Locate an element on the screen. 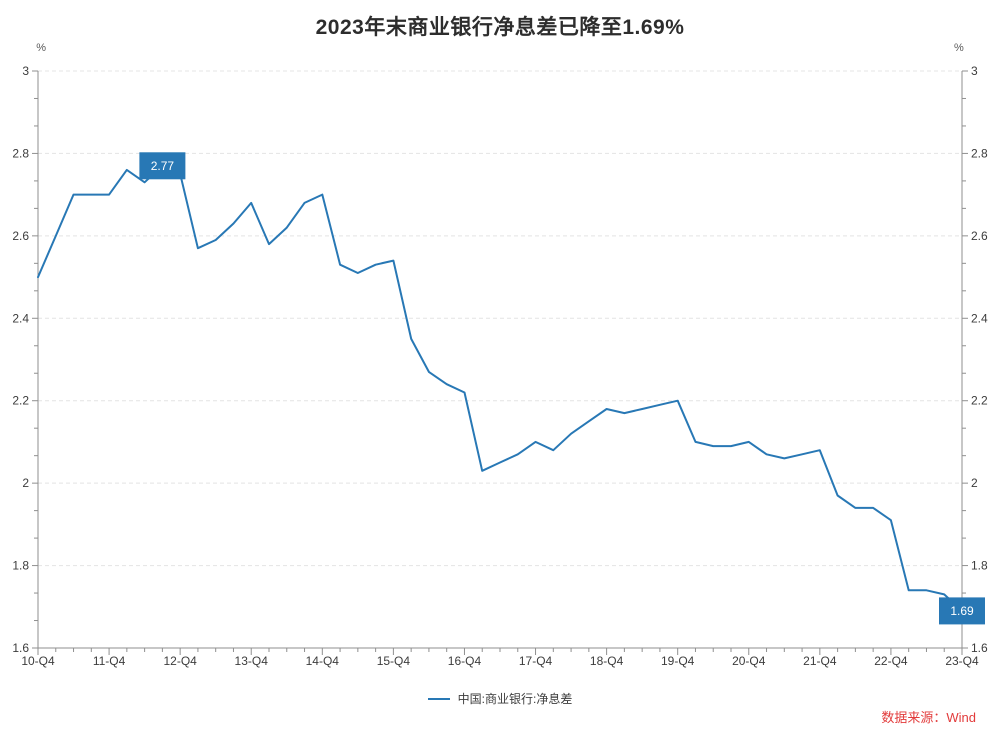 Image resolution: width=1000 pixels, height=738 pixels. svg-text: 11-Q4 is located at coordinates (109, 661).